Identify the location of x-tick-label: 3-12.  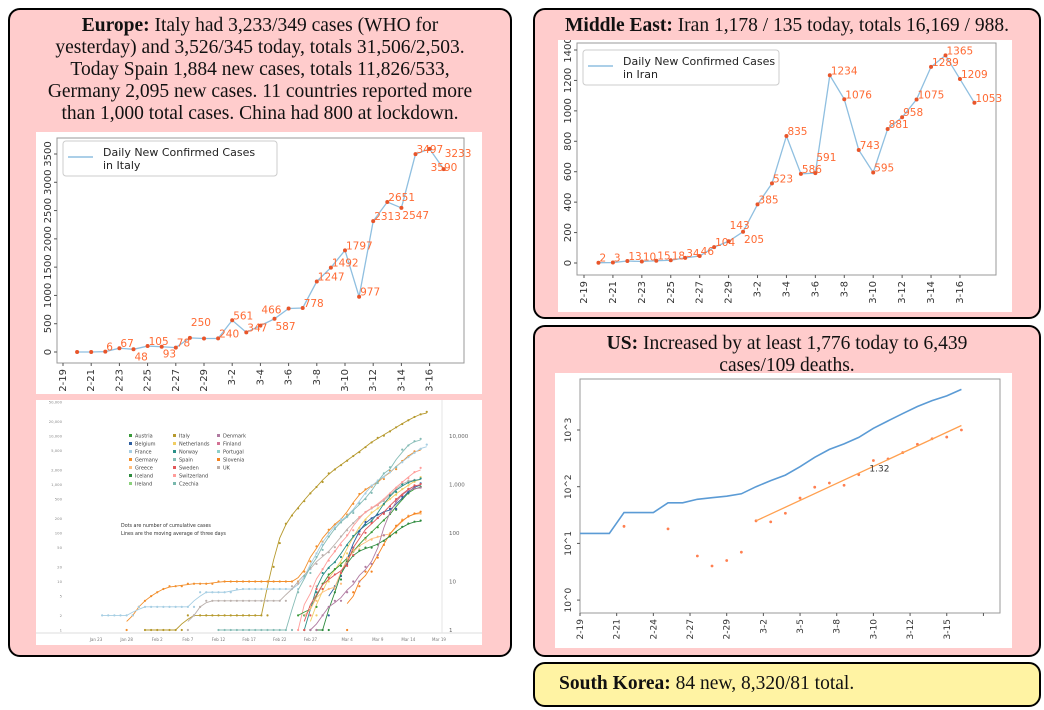
(902, 292).